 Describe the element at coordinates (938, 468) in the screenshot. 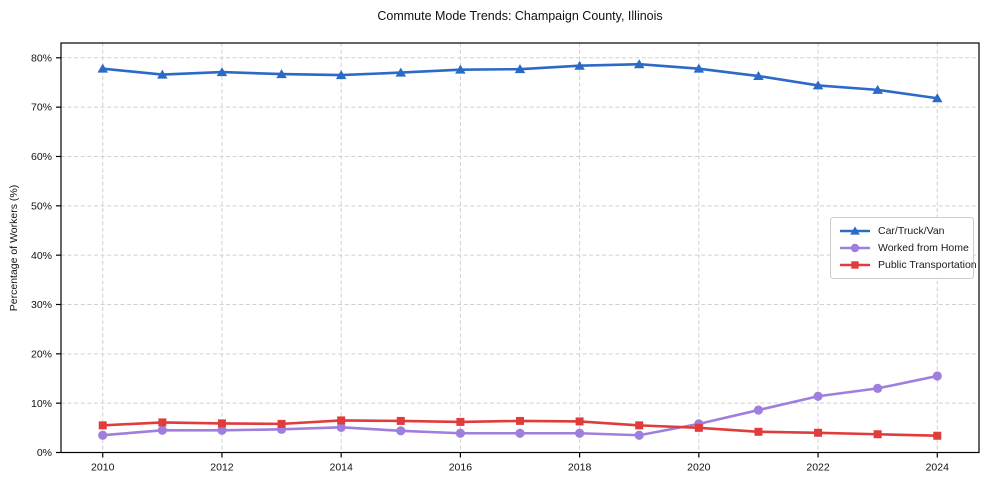

I see `x-tick-label: 2024` at that location.